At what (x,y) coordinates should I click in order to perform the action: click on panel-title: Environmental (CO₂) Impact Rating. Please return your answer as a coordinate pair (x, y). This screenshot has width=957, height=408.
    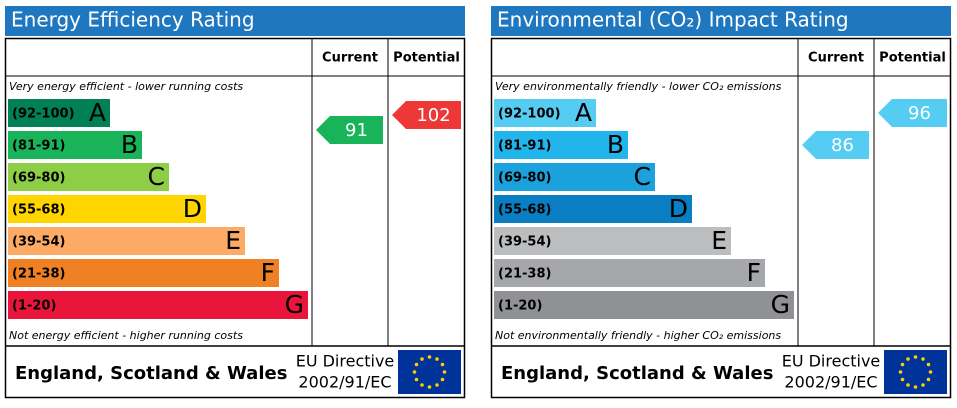
    Looking at the image, I should click on (673, 20).